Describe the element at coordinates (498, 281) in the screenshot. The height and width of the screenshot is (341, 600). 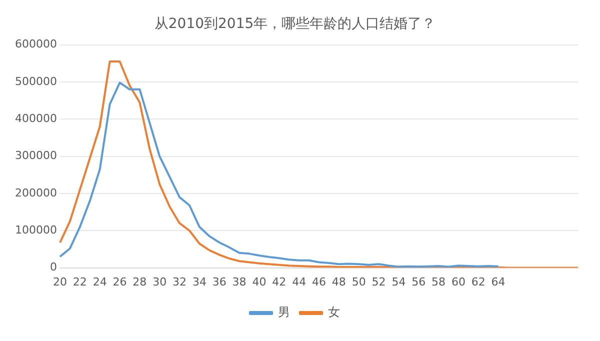
I see `x-tick-label: 64` at that location.